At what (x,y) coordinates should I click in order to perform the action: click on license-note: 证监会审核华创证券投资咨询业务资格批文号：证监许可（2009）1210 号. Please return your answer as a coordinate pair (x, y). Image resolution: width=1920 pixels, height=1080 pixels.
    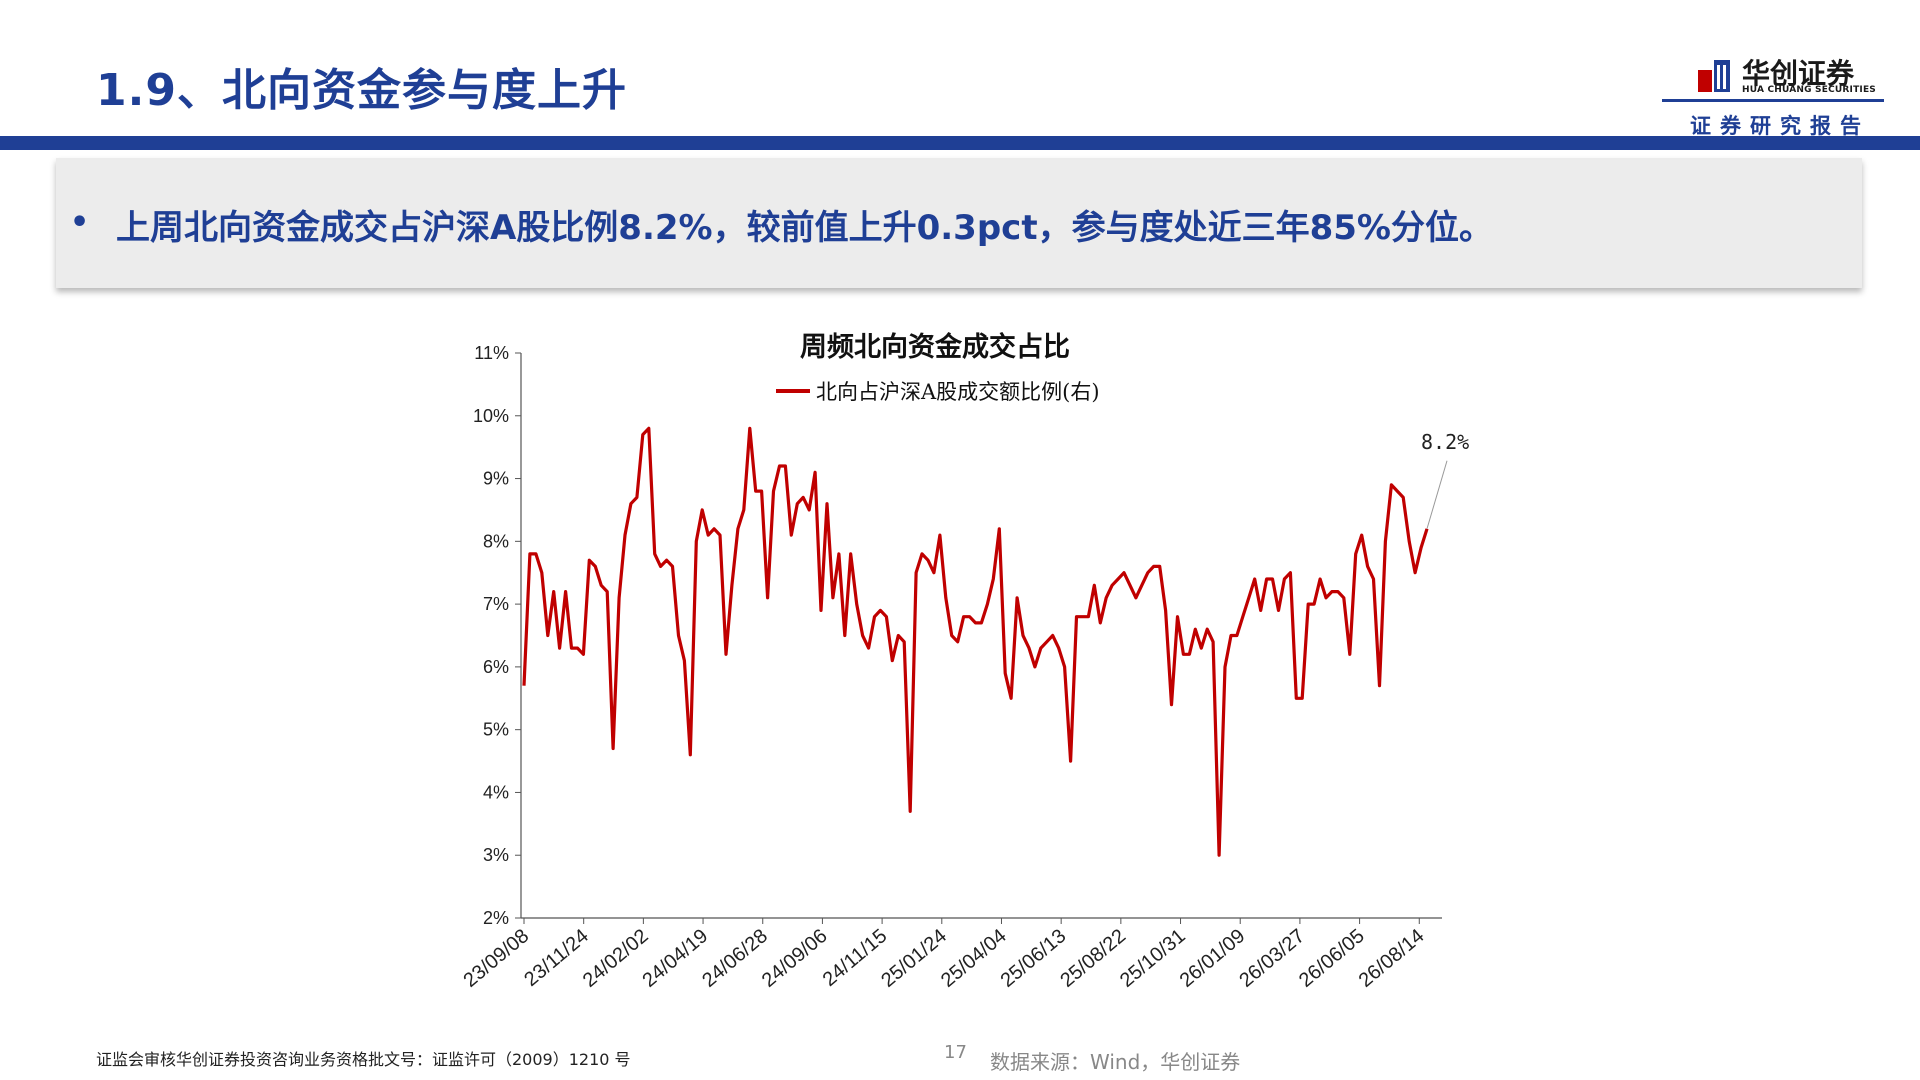
    Looking at the image, I should click on (363, 1059).